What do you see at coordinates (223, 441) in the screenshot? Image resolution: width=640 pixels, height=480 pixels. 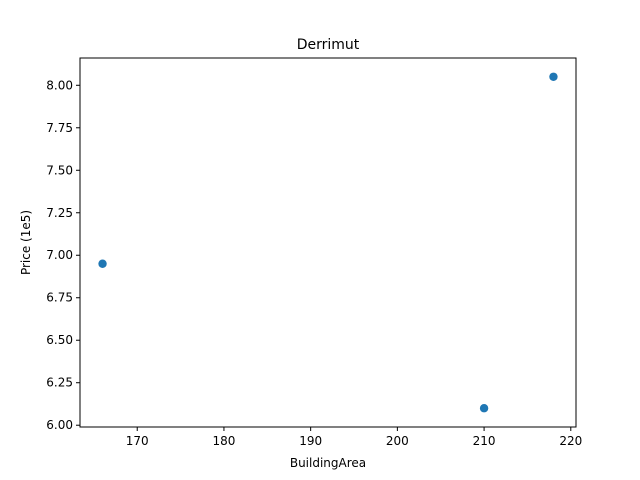 I see `x-tick-label: 180` at bounding box center [223, 441].